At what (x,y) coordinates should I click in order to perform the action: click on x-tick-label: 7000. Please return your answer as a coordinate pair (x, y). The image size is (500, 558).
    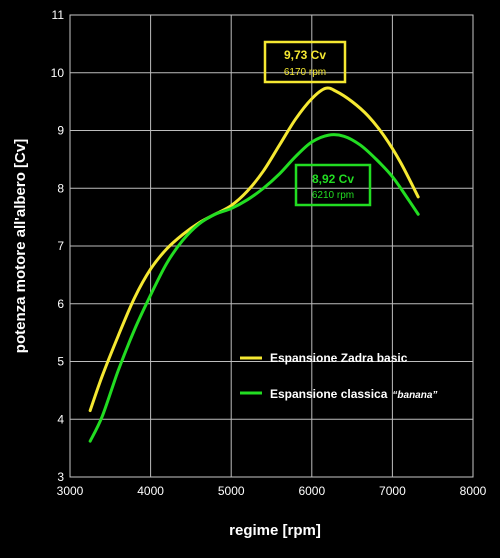
    Looking at the image, I should click on (392, 491).